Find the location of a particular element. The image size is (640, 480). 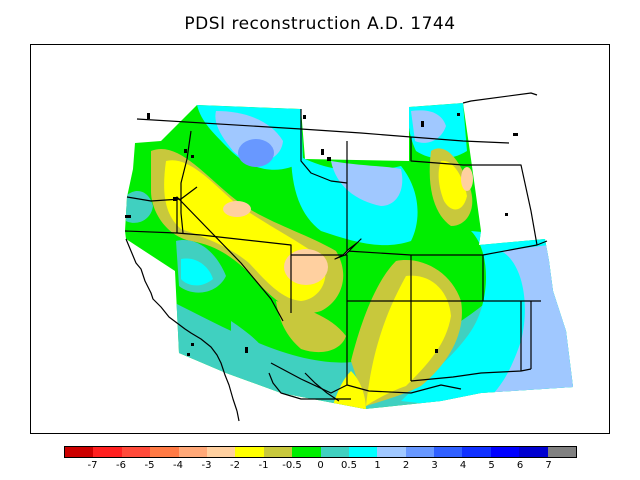

legend-label: -1 is located at coordinates (263, 465).